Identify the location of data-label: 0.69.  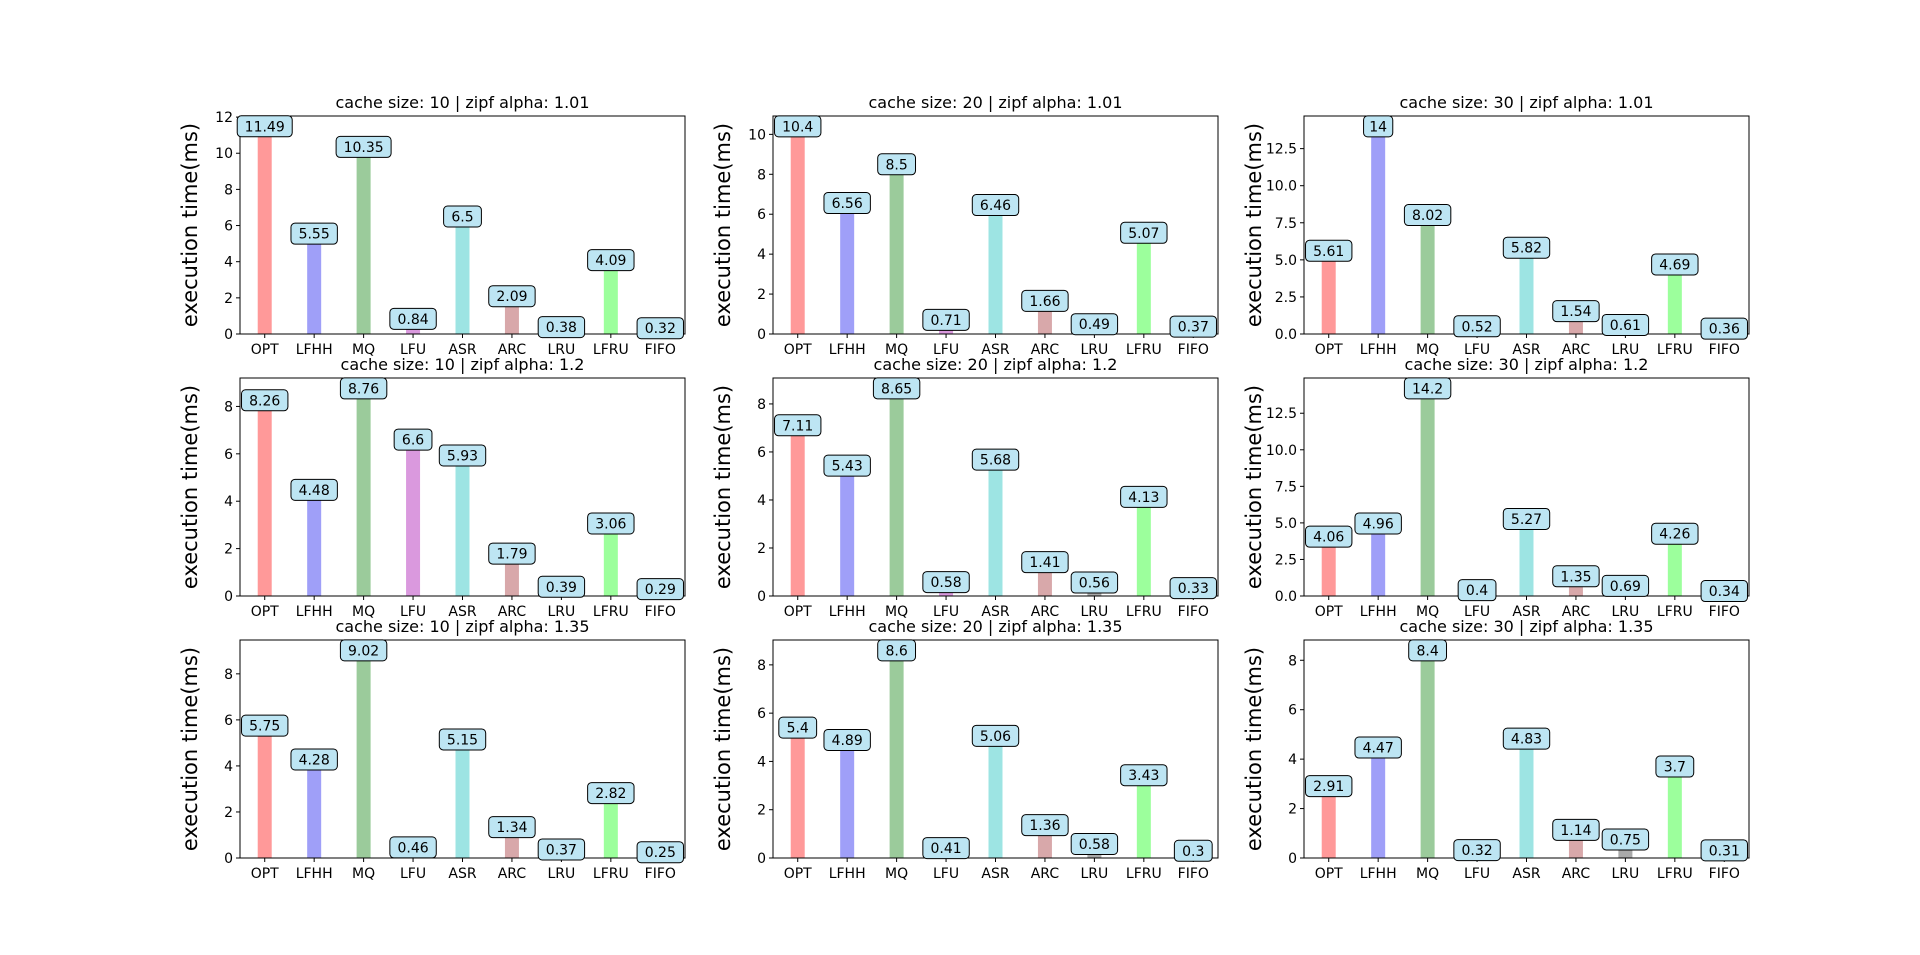
(1625, 587).